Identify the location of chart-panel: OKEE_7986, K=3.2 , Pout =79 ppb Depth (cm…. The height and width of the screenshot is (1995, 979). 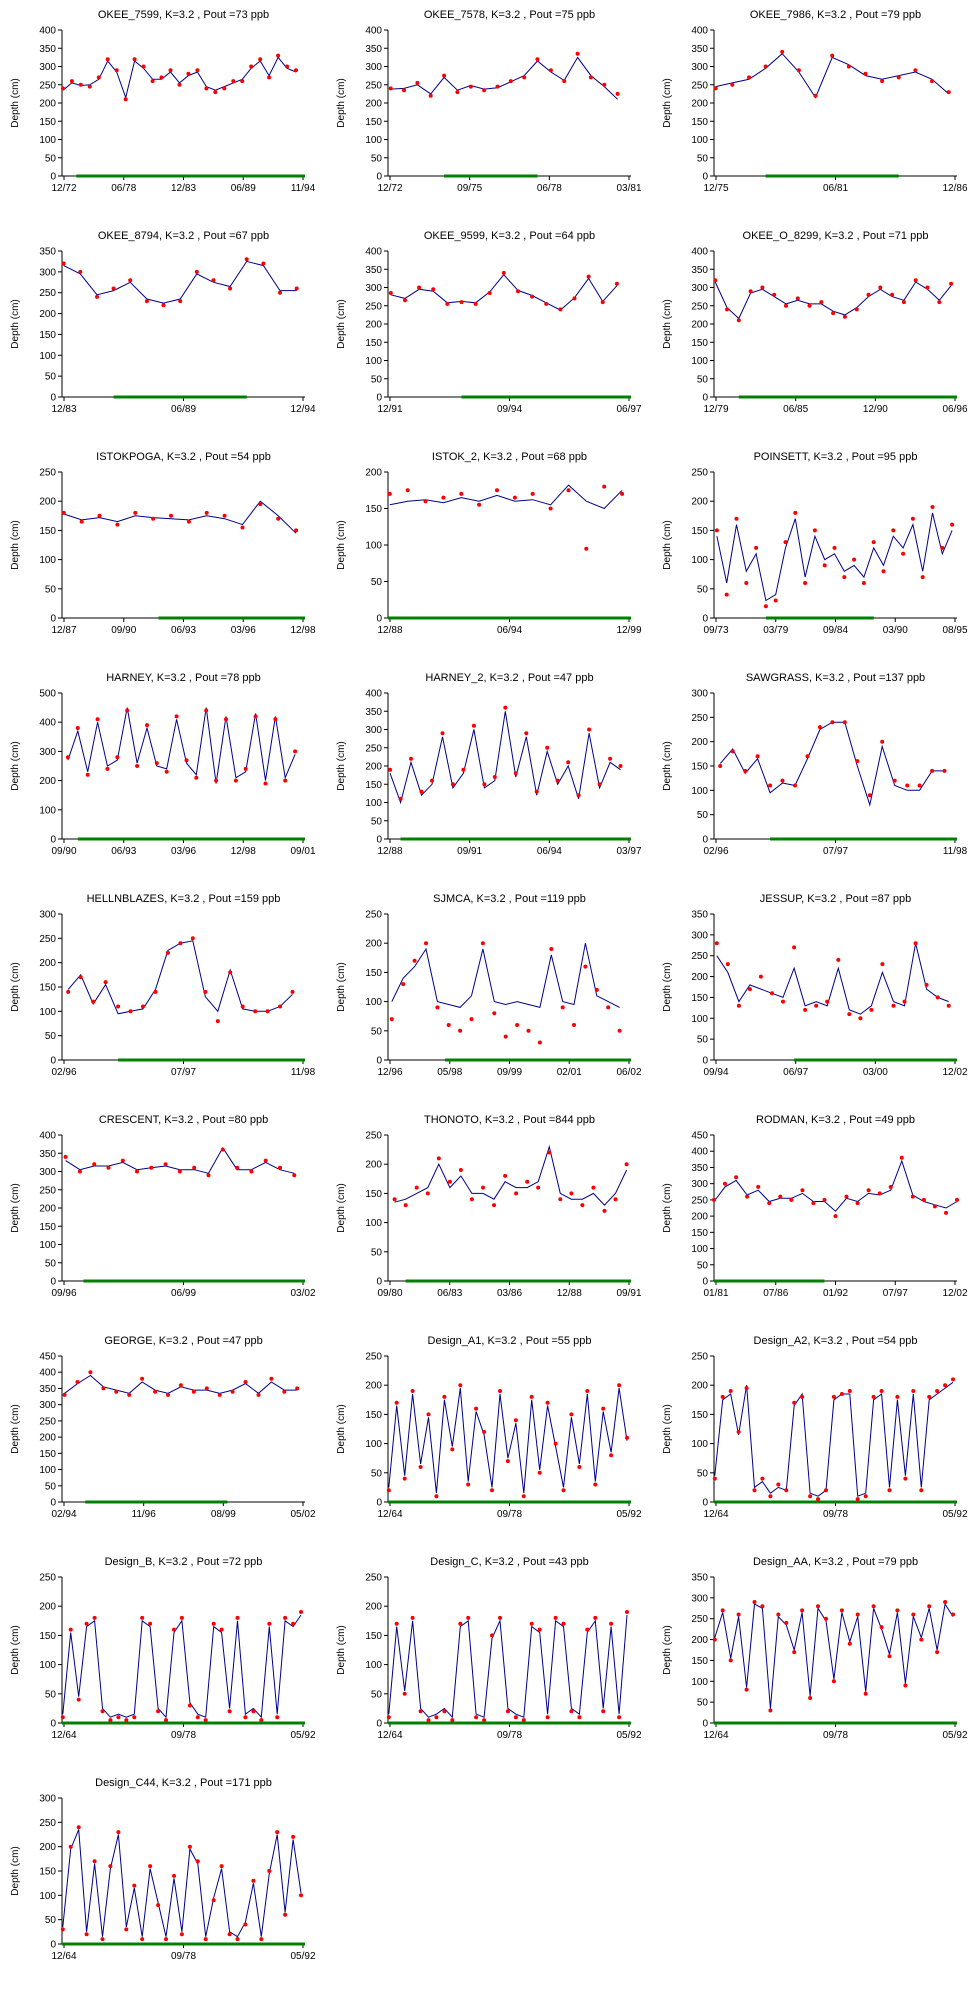
(810, 105).